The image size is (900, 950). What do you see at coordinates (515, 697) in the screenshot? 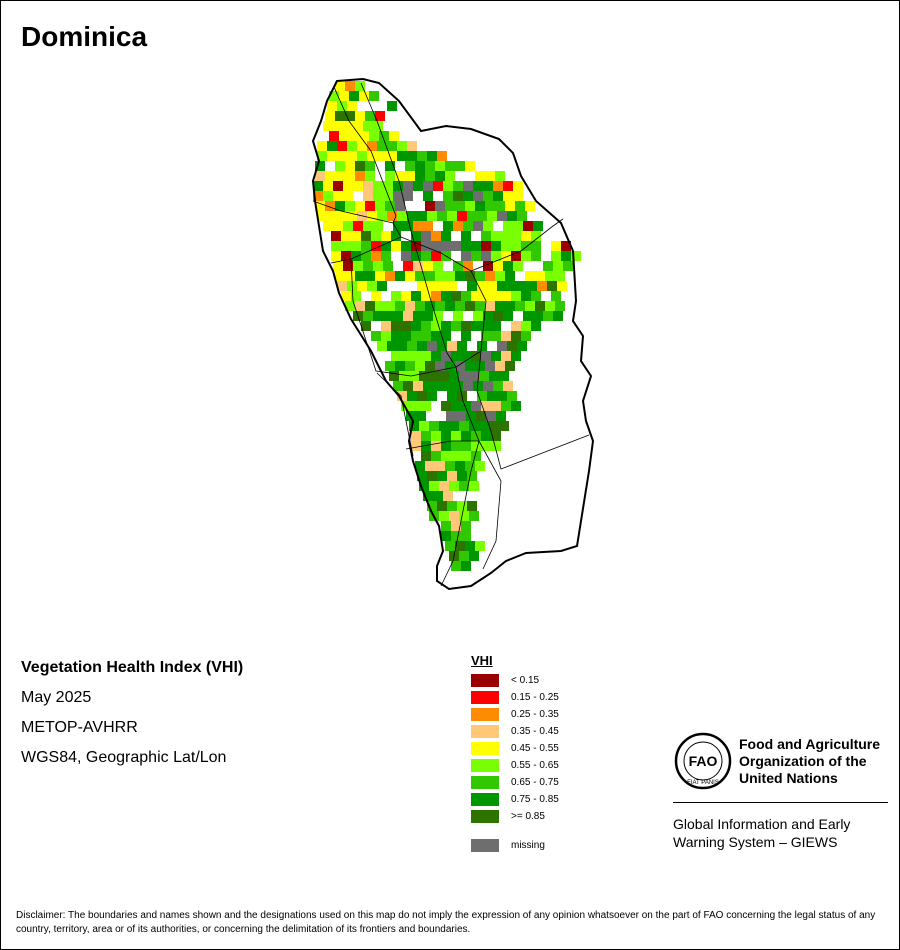
I see `legend-item: 0.15 - 0.25` at bounding box center [515, 697].